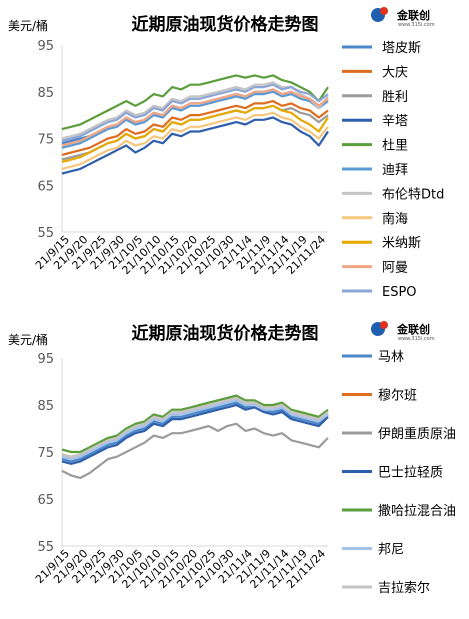 This screenshot has height=619, width=469. What do you see at coordinates (395, 121) in the screenshot?
I see `legend-label: 辛塔` at bounding box center [395, 121].